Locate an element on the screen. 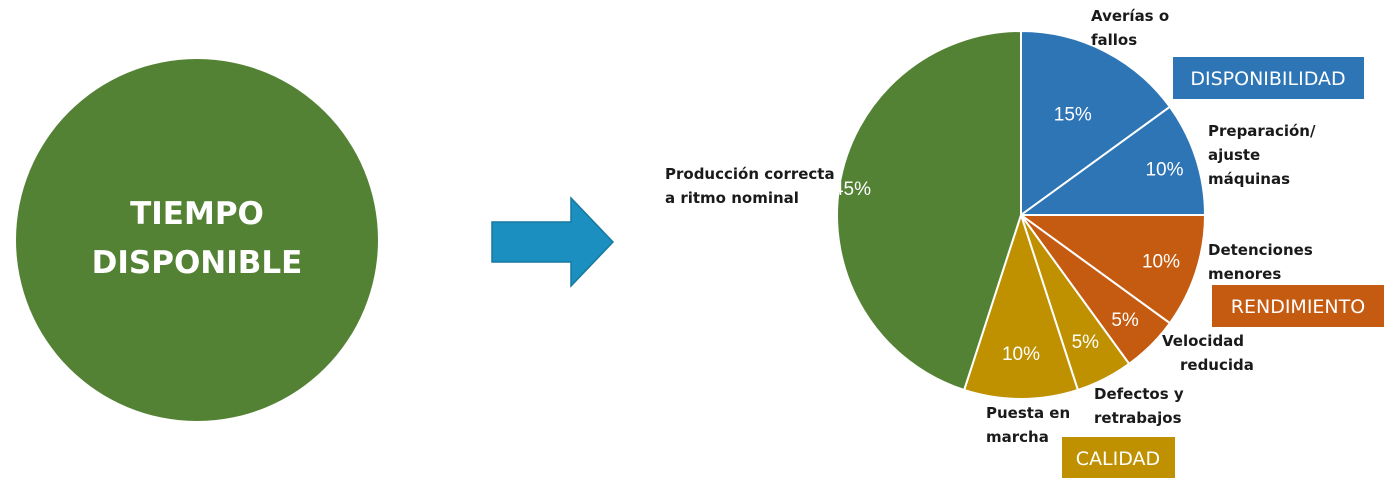  label-velocidad-line1: Velocidad is located at coordinates (1203, 341).